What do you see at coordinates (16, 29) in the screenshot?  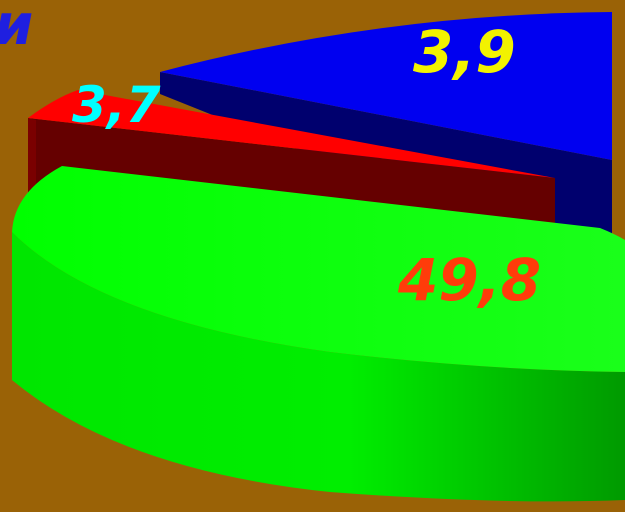 I see `chart-title: и` at bounding box center [16, 29].